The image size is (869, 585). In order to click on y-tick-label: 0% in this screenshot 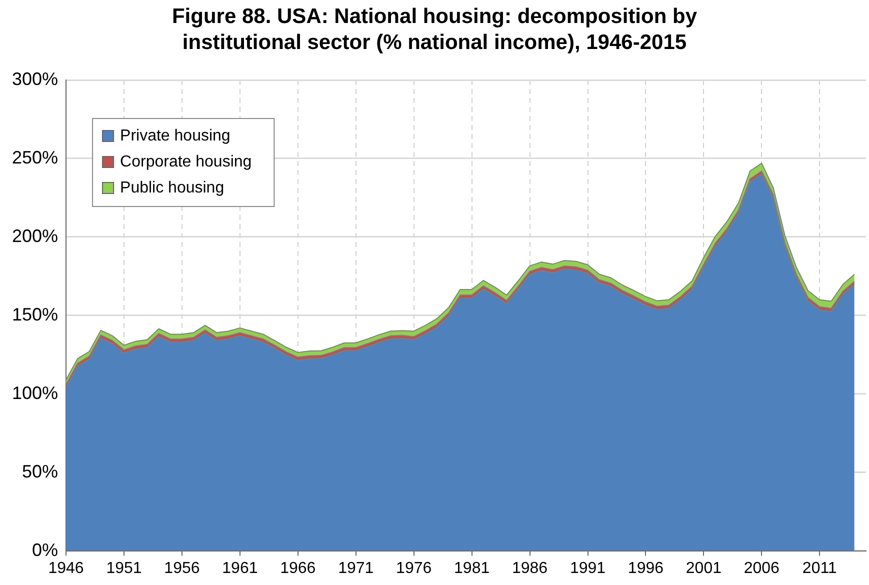, I will do `click(45, 550)`.